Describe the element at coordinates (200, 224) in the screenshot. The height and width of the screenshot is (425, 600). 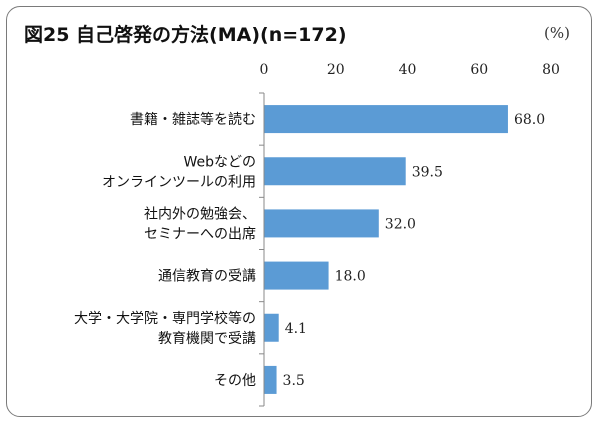
I see `category-label: 社内外の勉強会、セミナーへの出席` at that location.